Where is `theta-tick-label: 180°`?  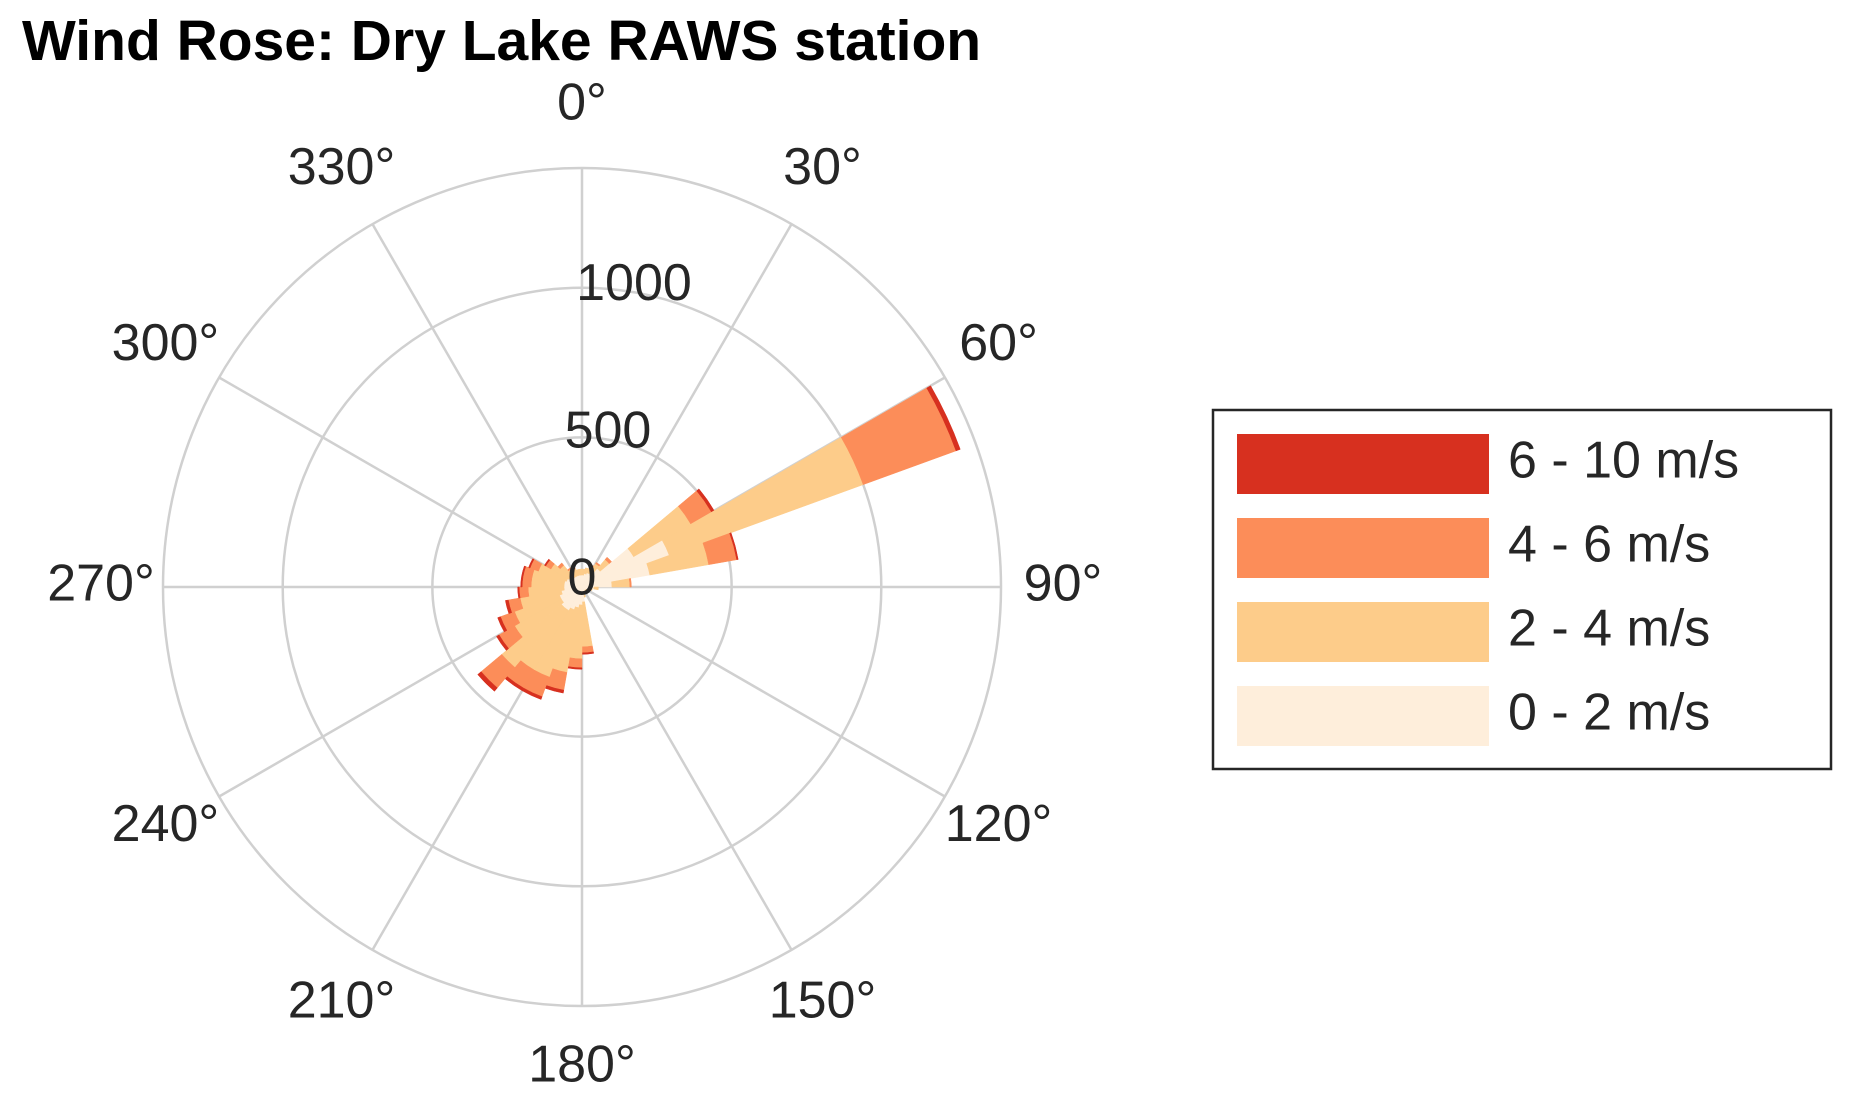
theta-tick-label: 180° is located at coordinates (582, 1065).